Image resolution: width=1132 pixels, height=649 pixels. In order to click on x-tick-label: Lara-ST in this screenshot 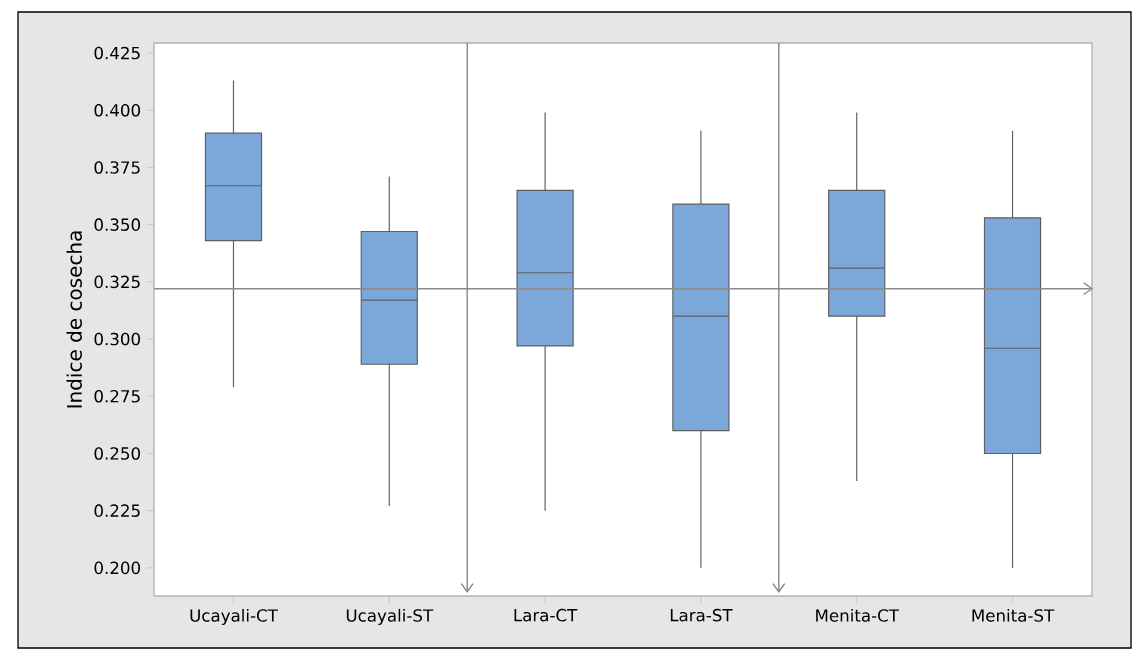, I will do `click(701, 615)`.